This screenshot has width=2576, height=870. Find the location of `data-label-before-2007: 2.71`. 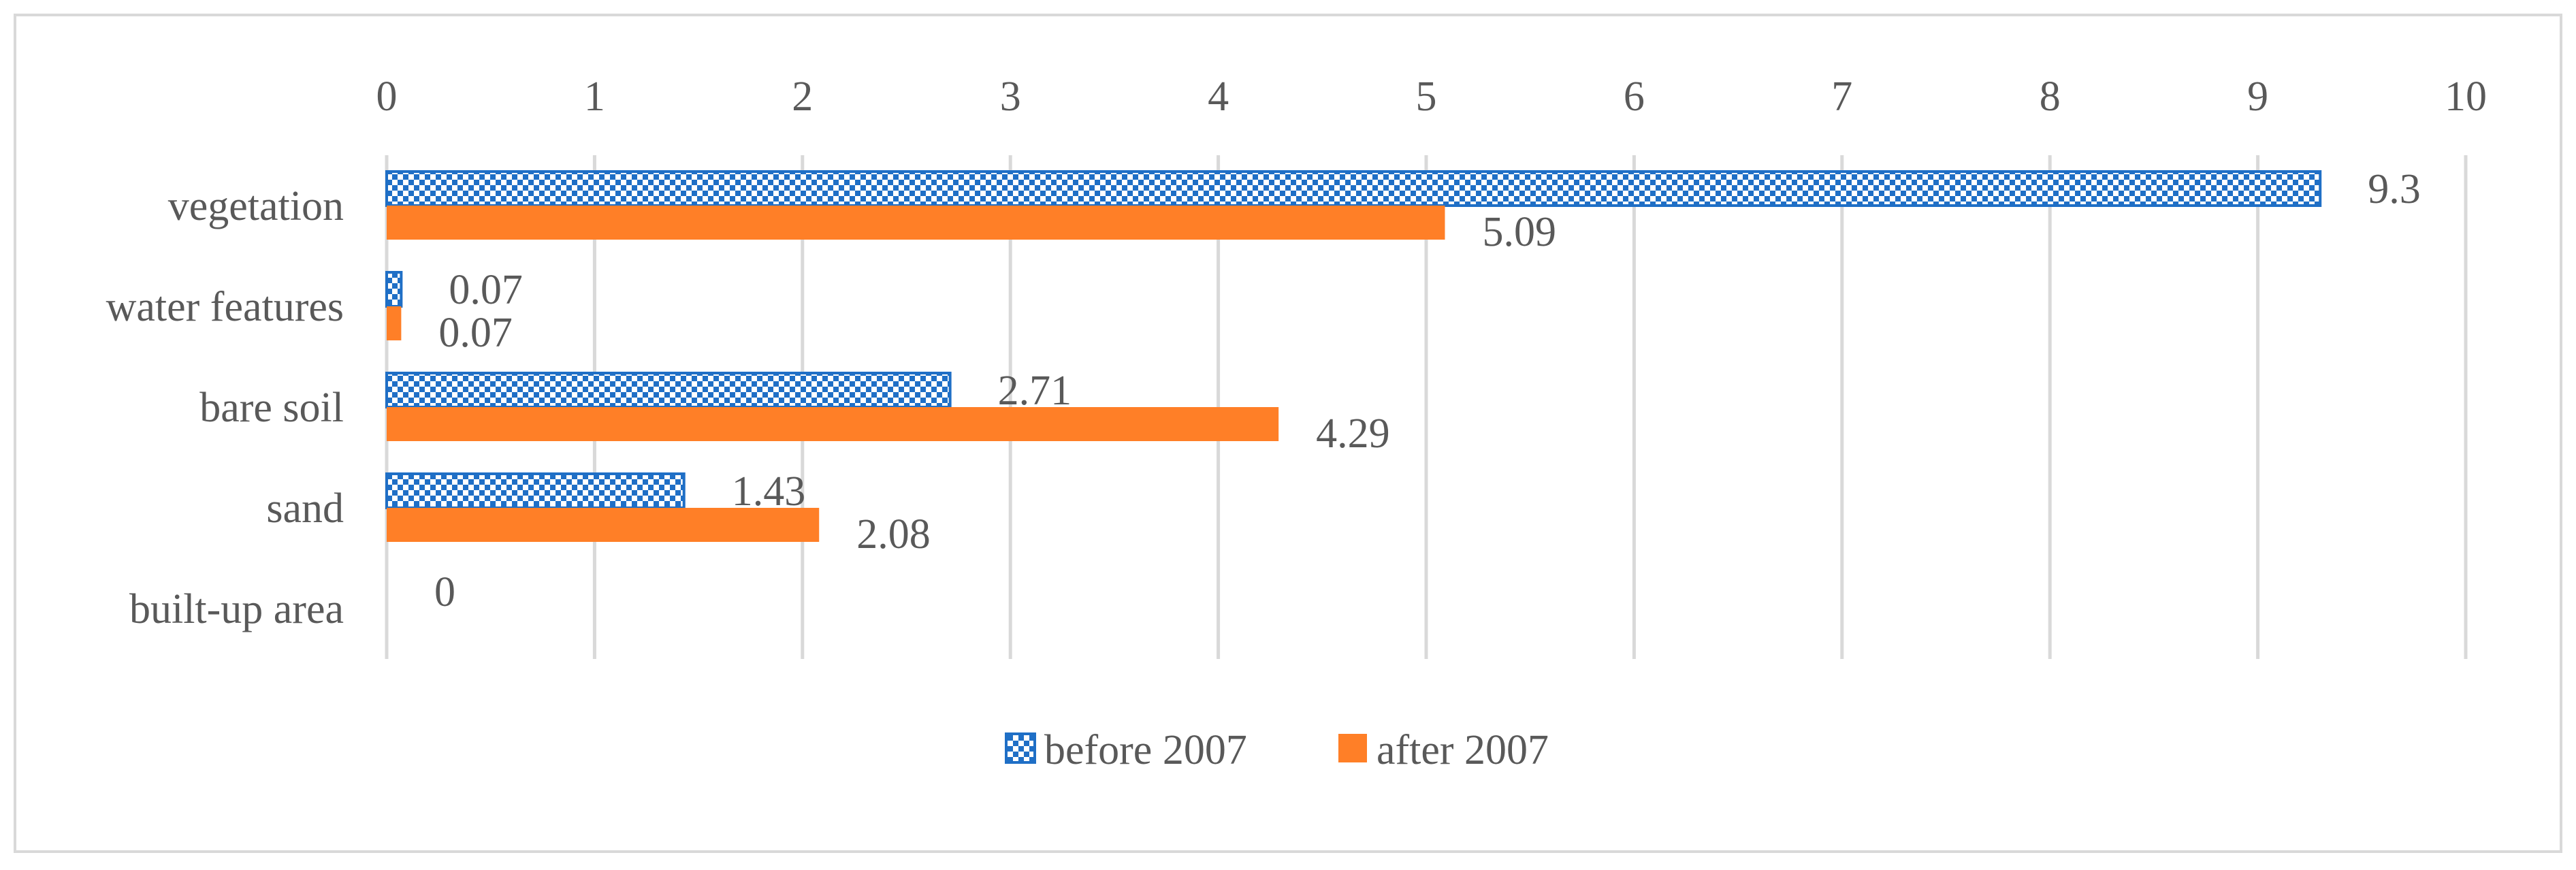

data-label-before-2007: 2.71 is located at coordinates (1035, 391).